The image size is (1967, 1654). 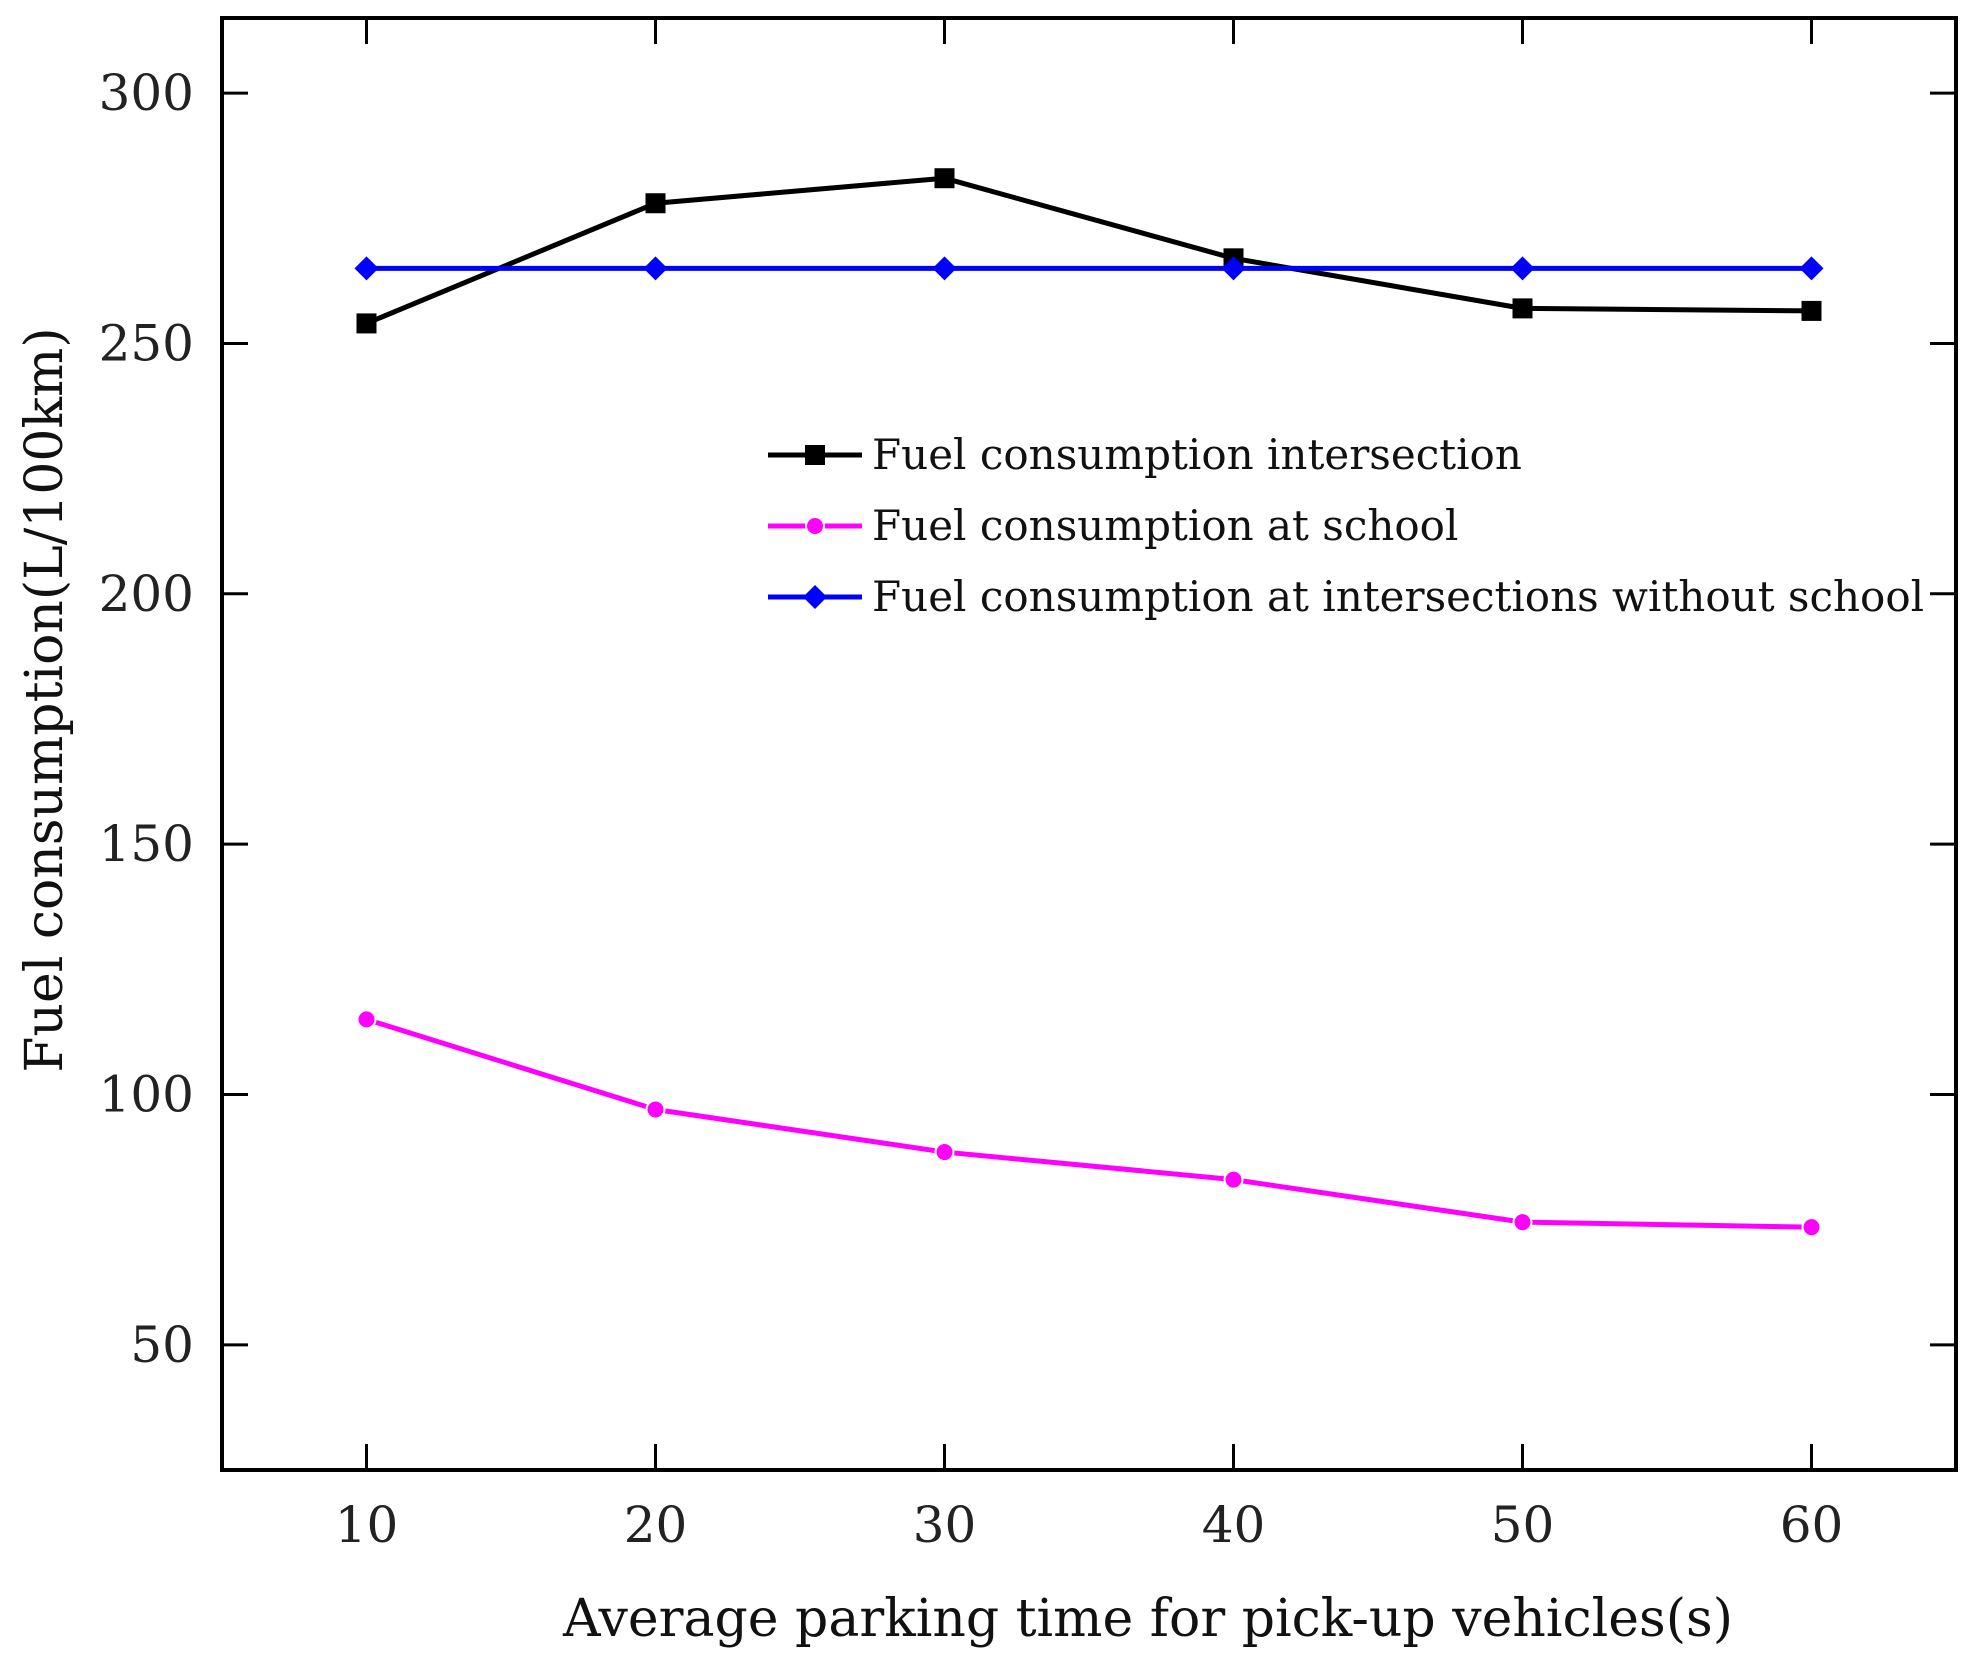 I want to click on y-tick-label: 200, so click(x=146, y=594).